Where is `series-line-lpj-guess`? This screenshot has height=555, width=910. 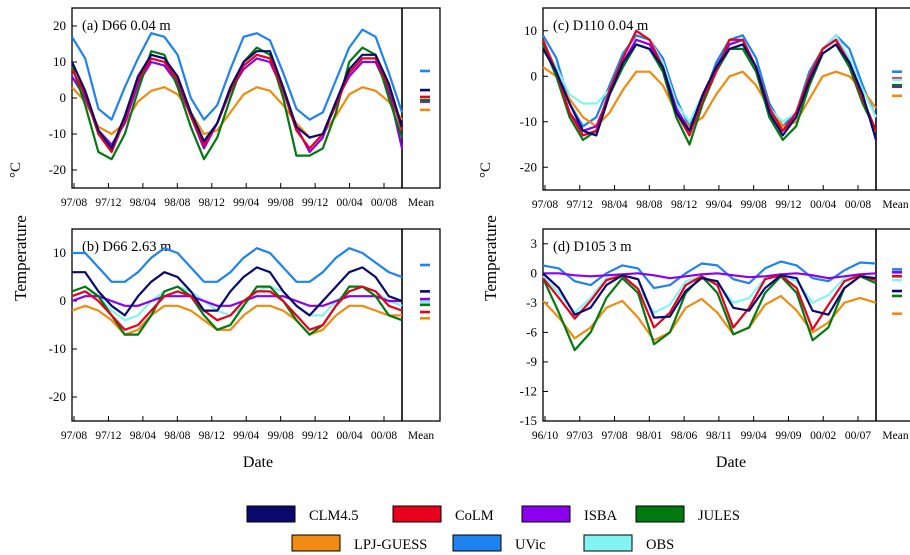 series-line-lpj-guess is located at coordinates (709, 97).